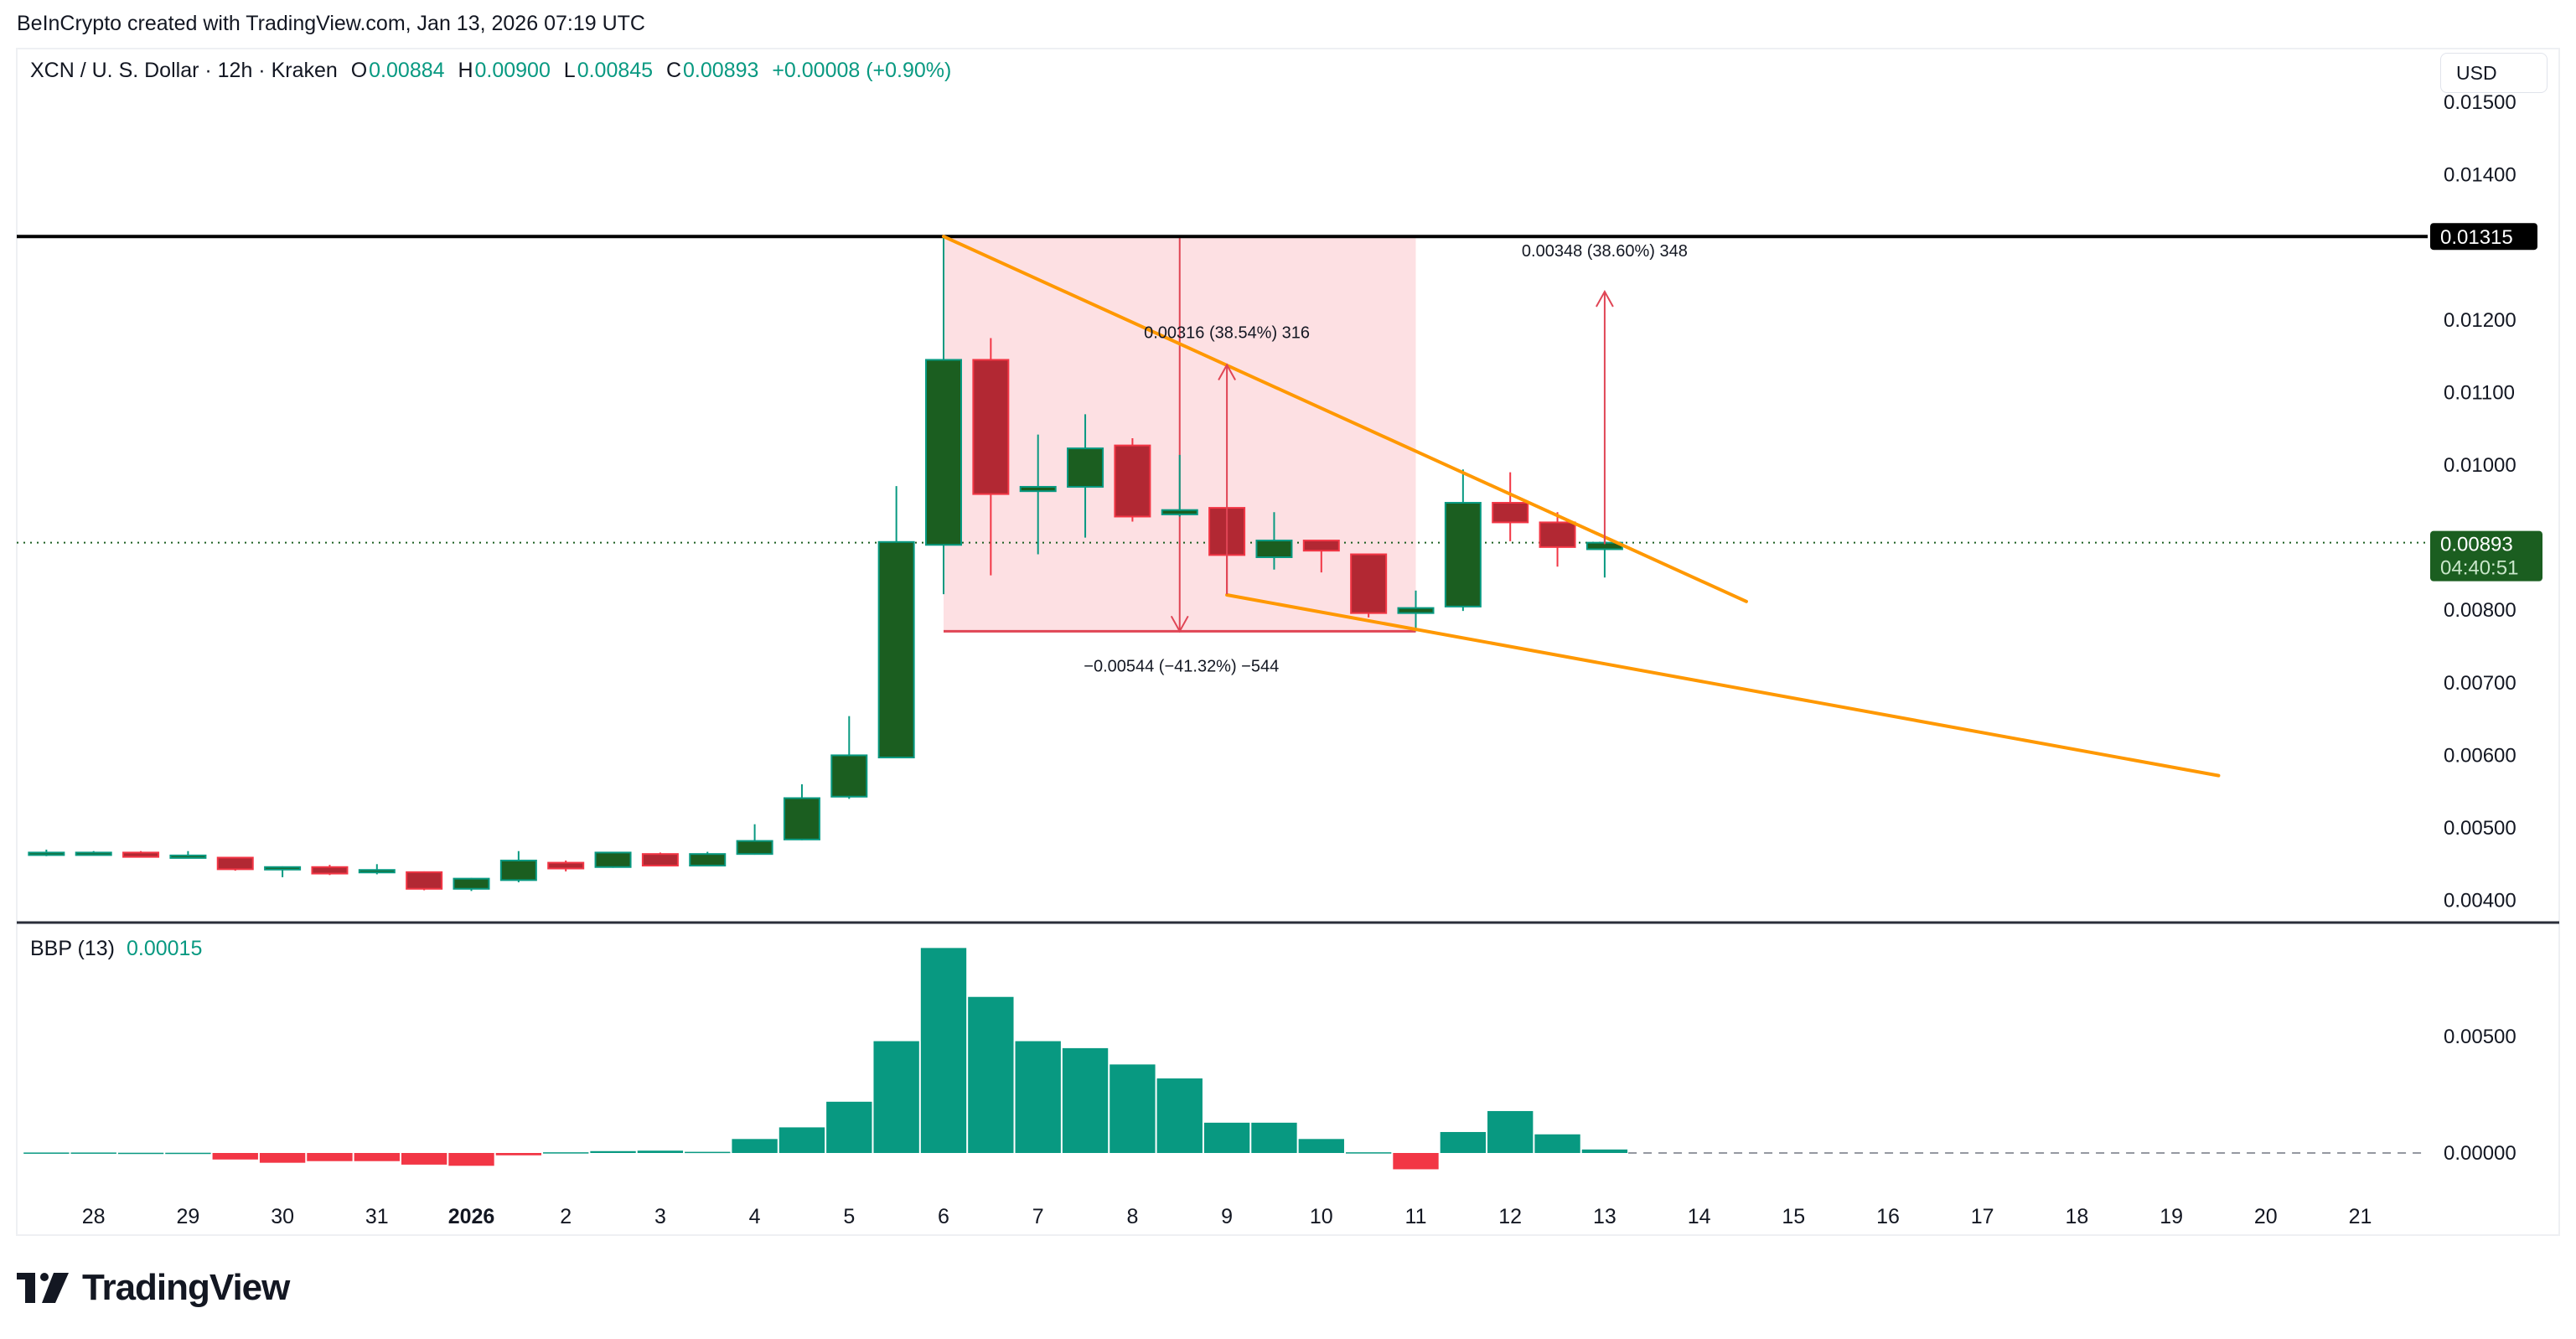 This screenshot has width=2576, height=1339. I want to click on tradingview-logo: TradingView, so click(153, 1288).